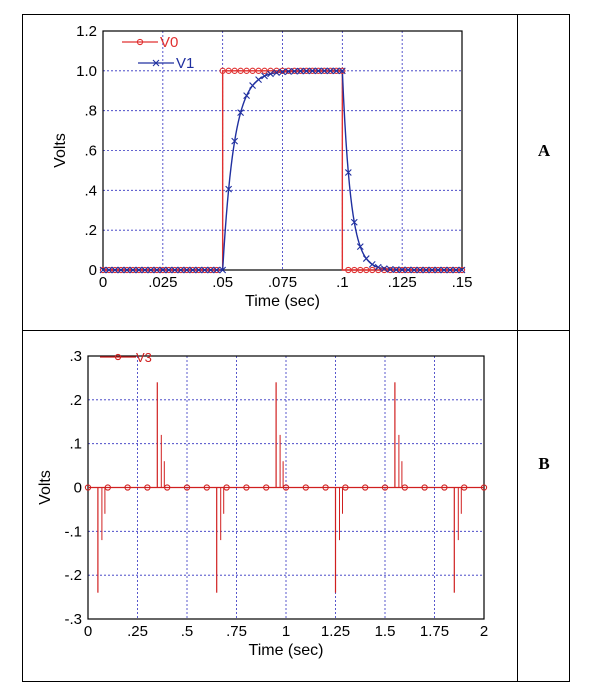 The width and height of the screenshot is (590, 698). I want to click on legend-marker-v0, so click(140, 42).